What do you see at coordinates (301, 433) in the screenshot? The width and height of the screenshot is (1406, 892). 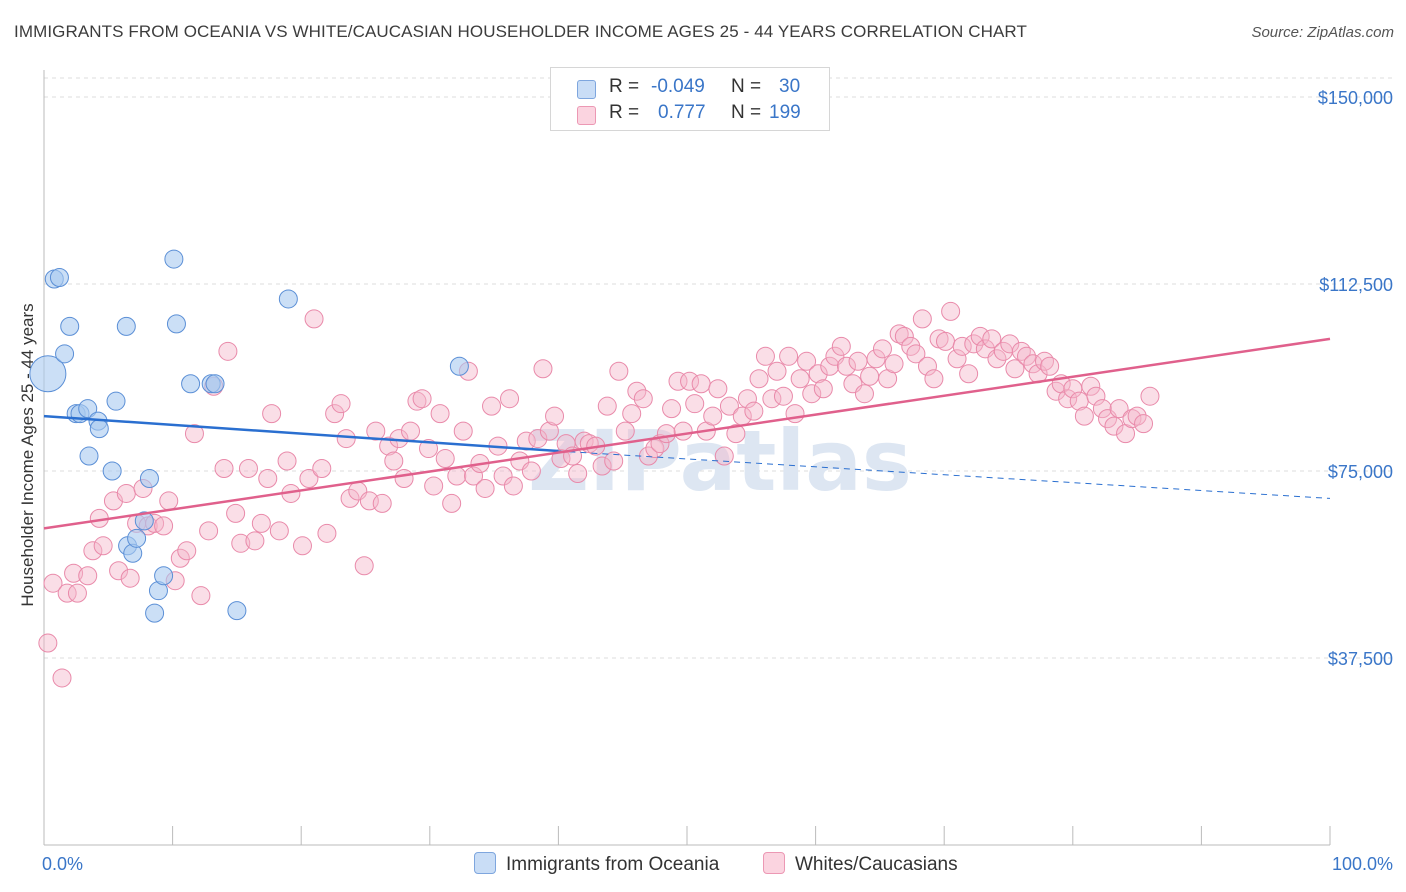 I see `trend-line-oceania` at bounding box center [301, 433].